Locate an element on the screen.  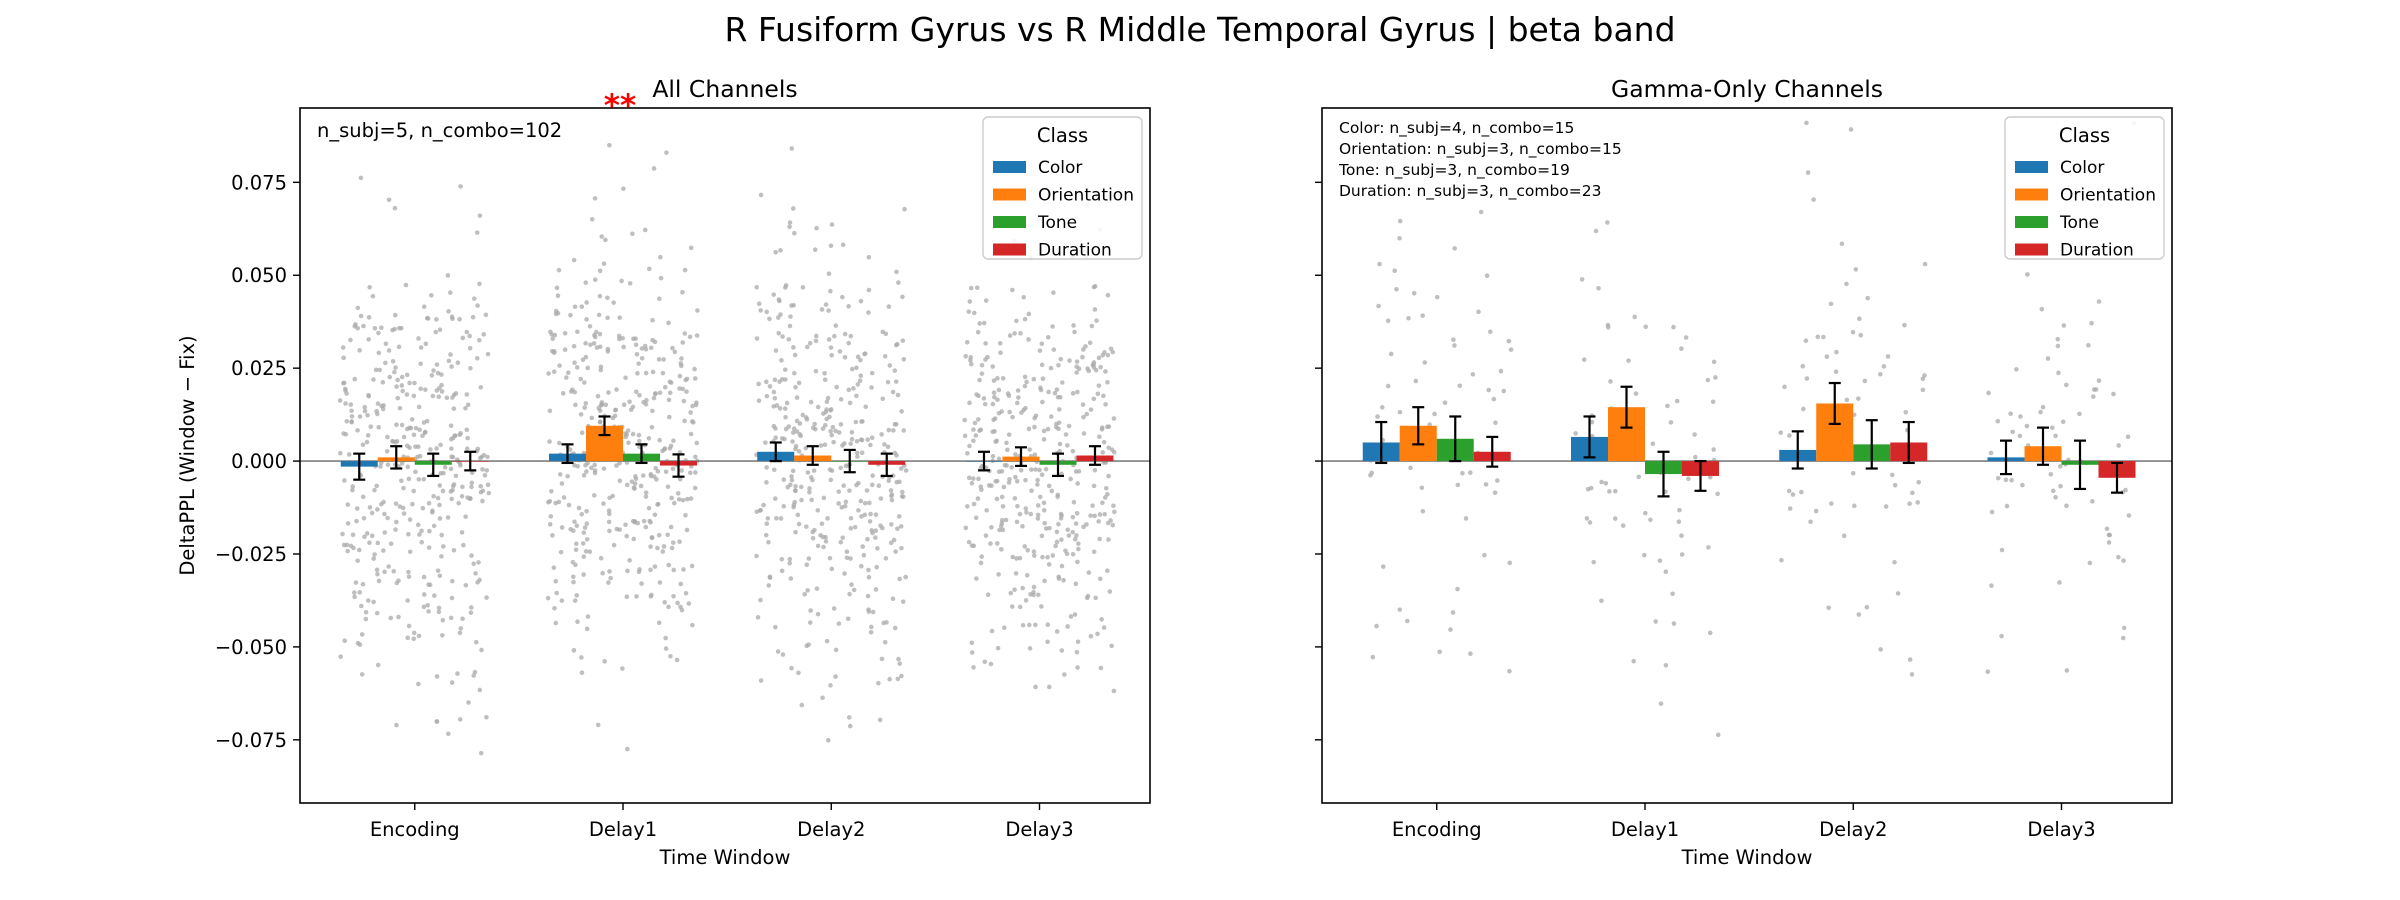
legend-swatch-tone is located at coordinates (2031, 222).